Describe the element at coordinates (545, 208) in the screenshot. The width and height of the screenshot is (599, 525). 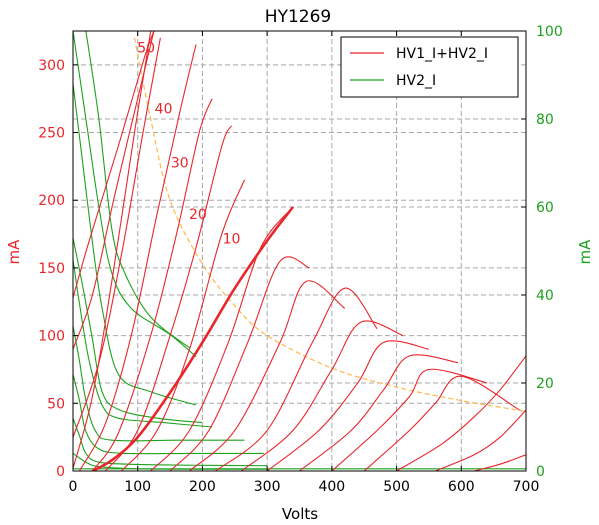
I see `y-tick-label-right: 60` at that location.